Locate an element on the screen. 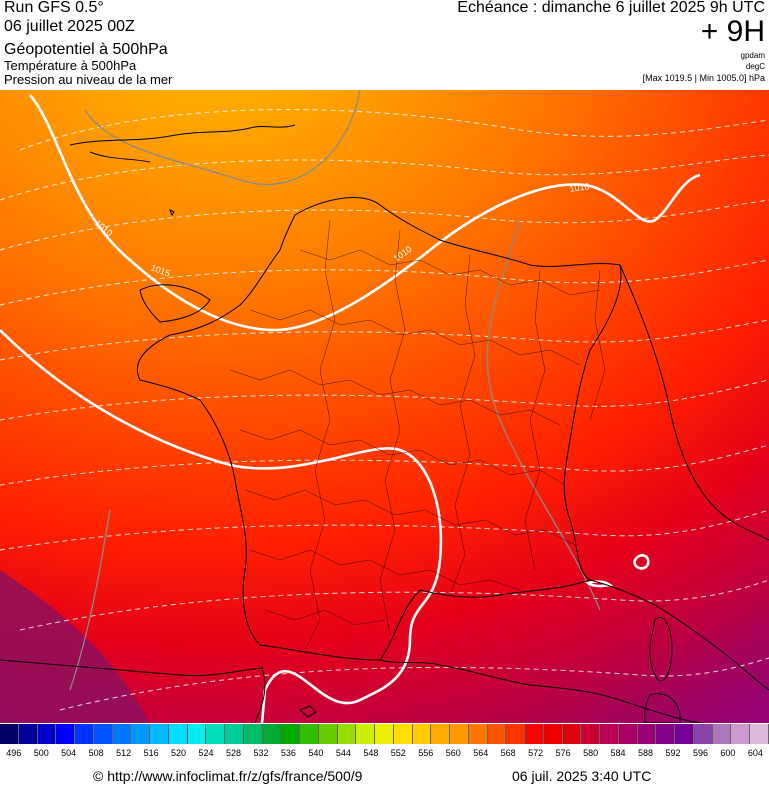 This screenshot has height=786, width=769. unit-geopotential: gpdam is located at coordinates (752, 55).